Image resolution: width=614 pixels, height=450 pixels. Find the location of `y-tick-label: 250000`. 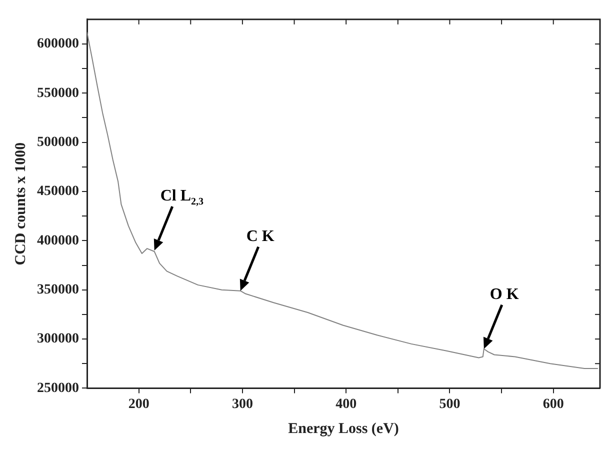

y-tick-label: 250000 is located at coordinates (58, 388).